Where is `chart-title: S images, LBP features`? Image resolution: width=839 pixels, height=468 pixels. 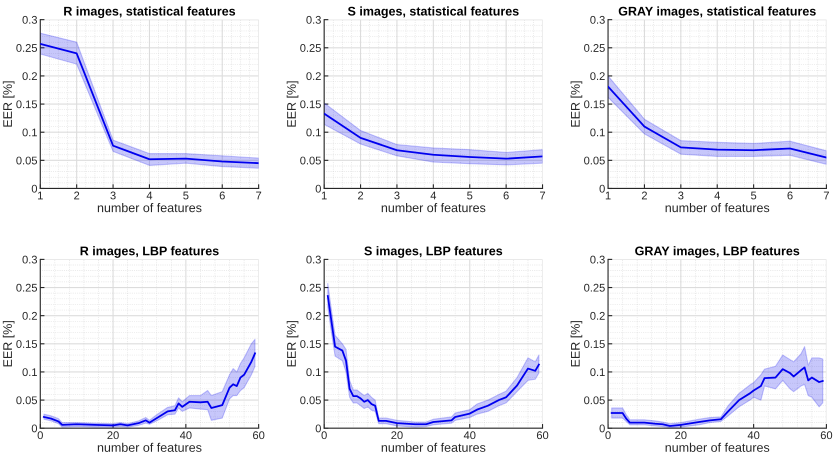
chart-title: S images, LBP features is located at coordinates (433, 252).